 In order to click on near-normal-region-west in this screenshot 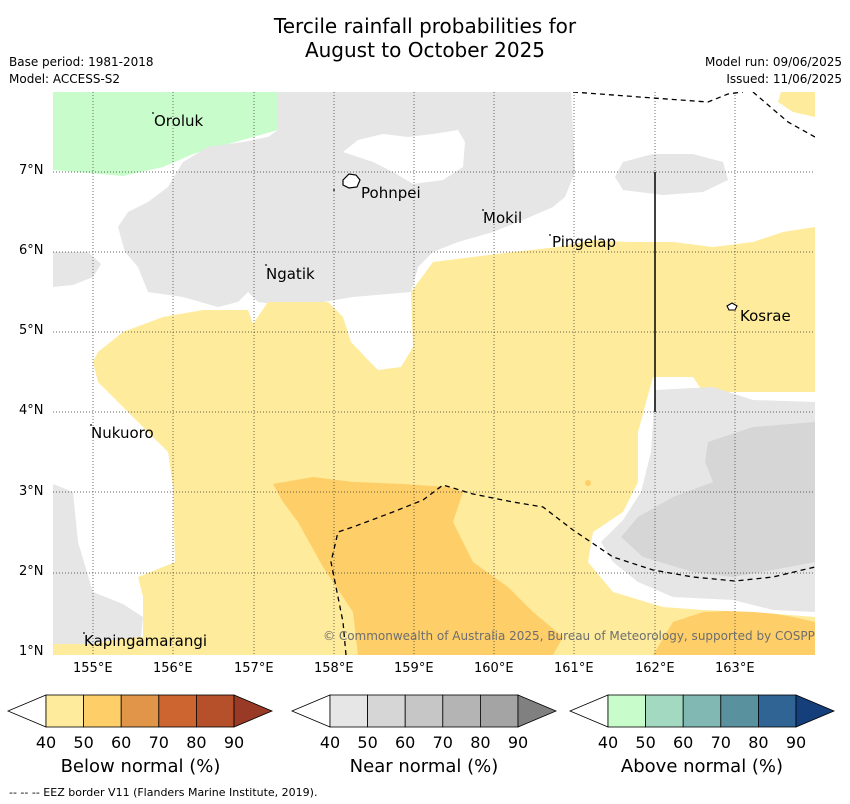, I will do `click(77, 269)`.